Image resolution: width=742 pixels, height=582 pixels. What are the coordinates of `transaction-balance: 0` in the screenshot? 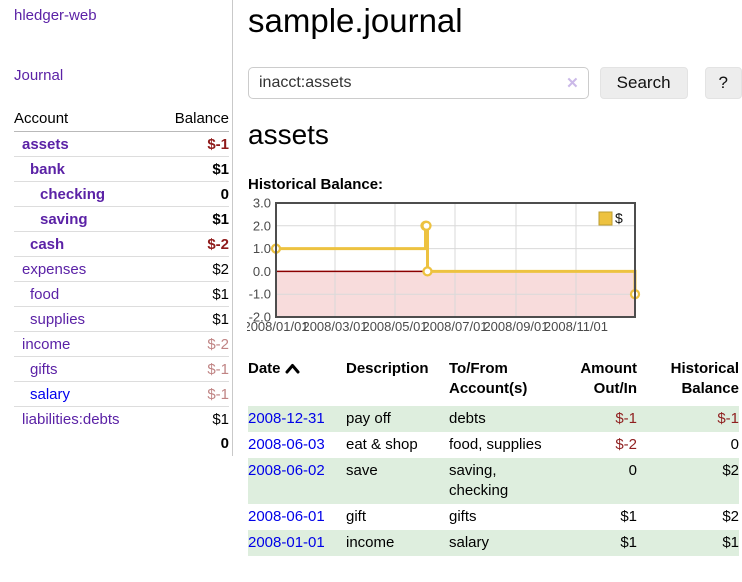 It's located at (734, 444).